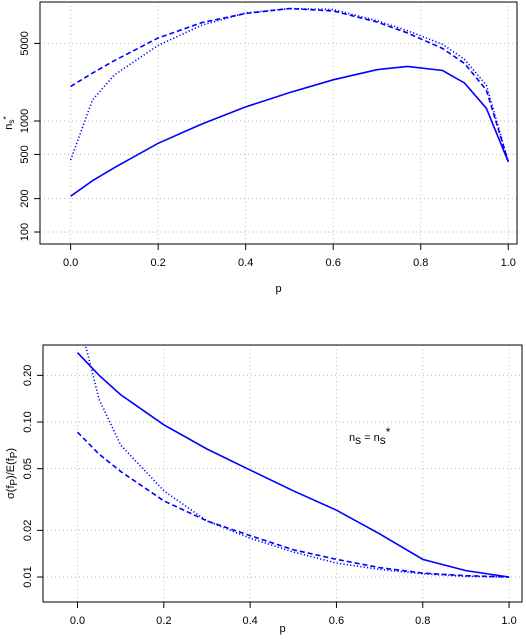  What do you see at coordinates (25, 198) in the screenshot?
I see `y-tick-label: 200` at bounding box center [25, 198].